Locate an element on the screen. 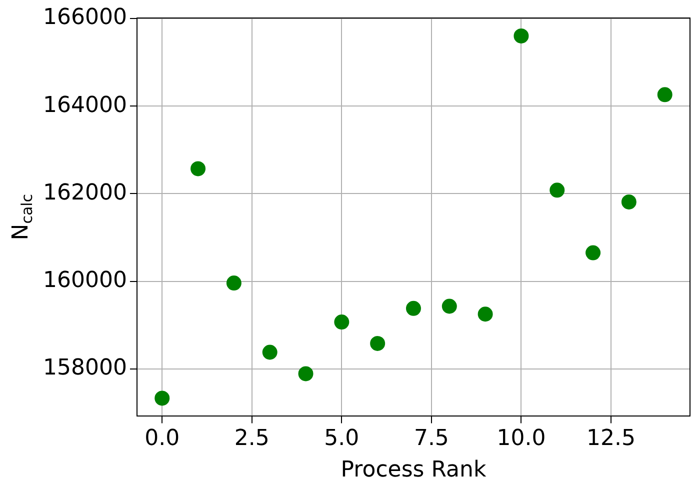 This screenshot has width=698, height=490. x-tick-label: 12.5 is located at coordinates (611, 439).